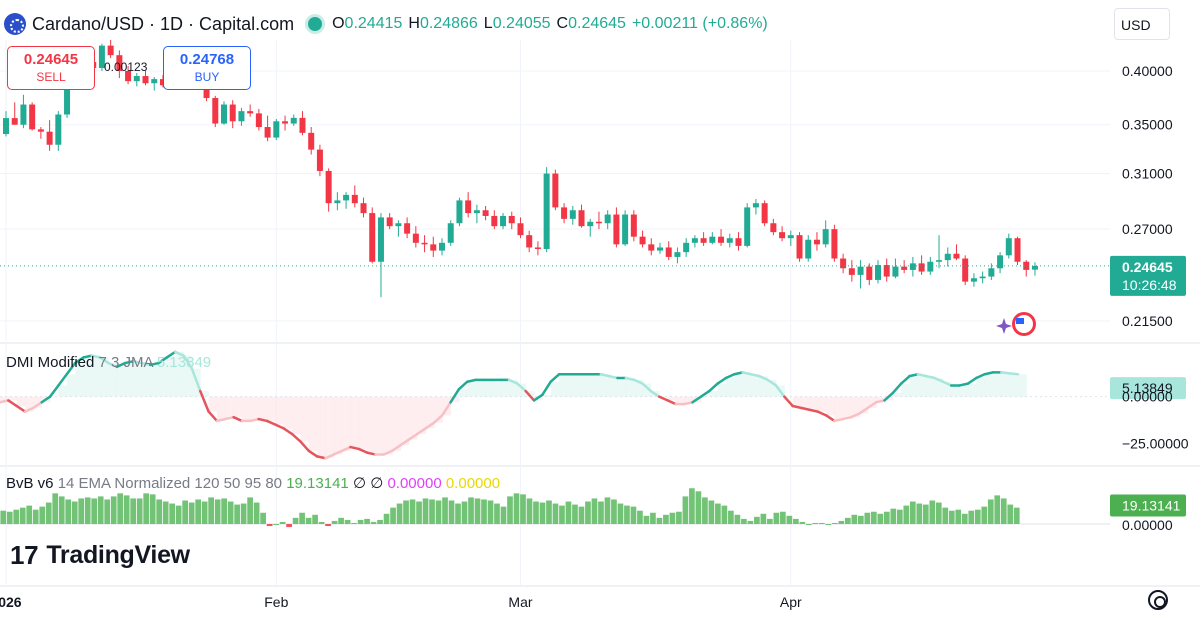 The height and width of the screenshot is (622, 1200). Describe the element at coordinates (207, 59) in the screenshot. I see `buy-price: 0.24768` at that location.